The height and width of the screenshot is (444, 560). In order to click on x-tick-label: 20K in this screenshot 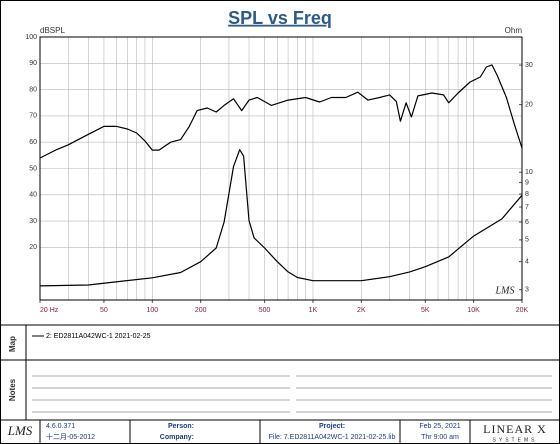, I will do `click(522, 310)`.